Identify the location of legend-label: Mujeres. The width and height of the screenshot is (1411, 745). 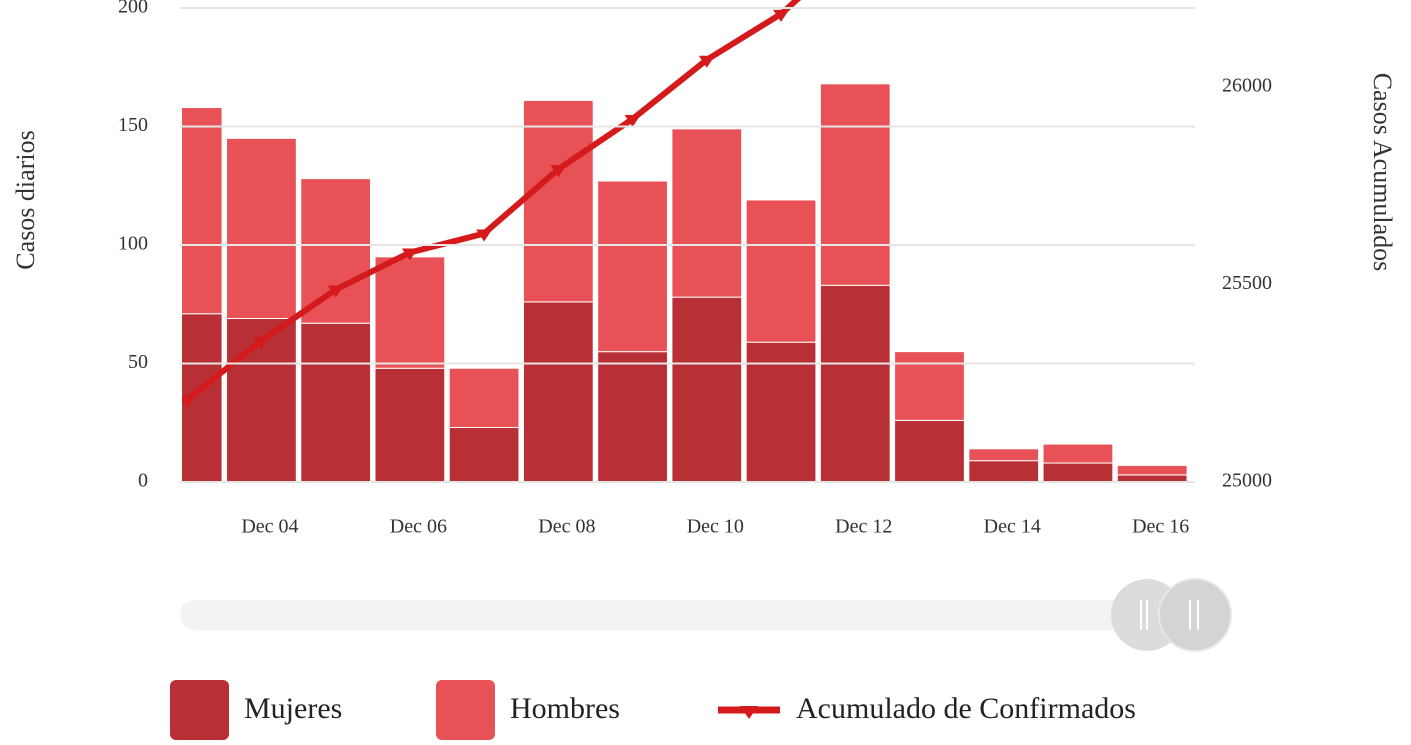
(293, 708).